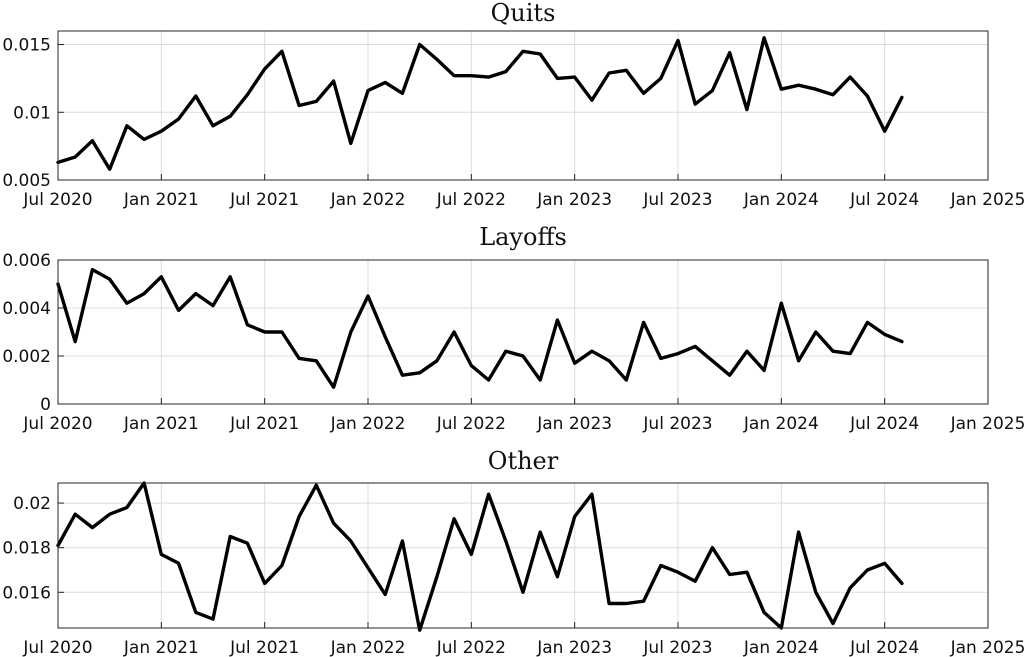 The height and width of the screenshot is (657, 1029). What do you see at coordinates (26, 549) in the screenshot?
I see `y-tick-label: 0.018` at bounding box center [26, 549].